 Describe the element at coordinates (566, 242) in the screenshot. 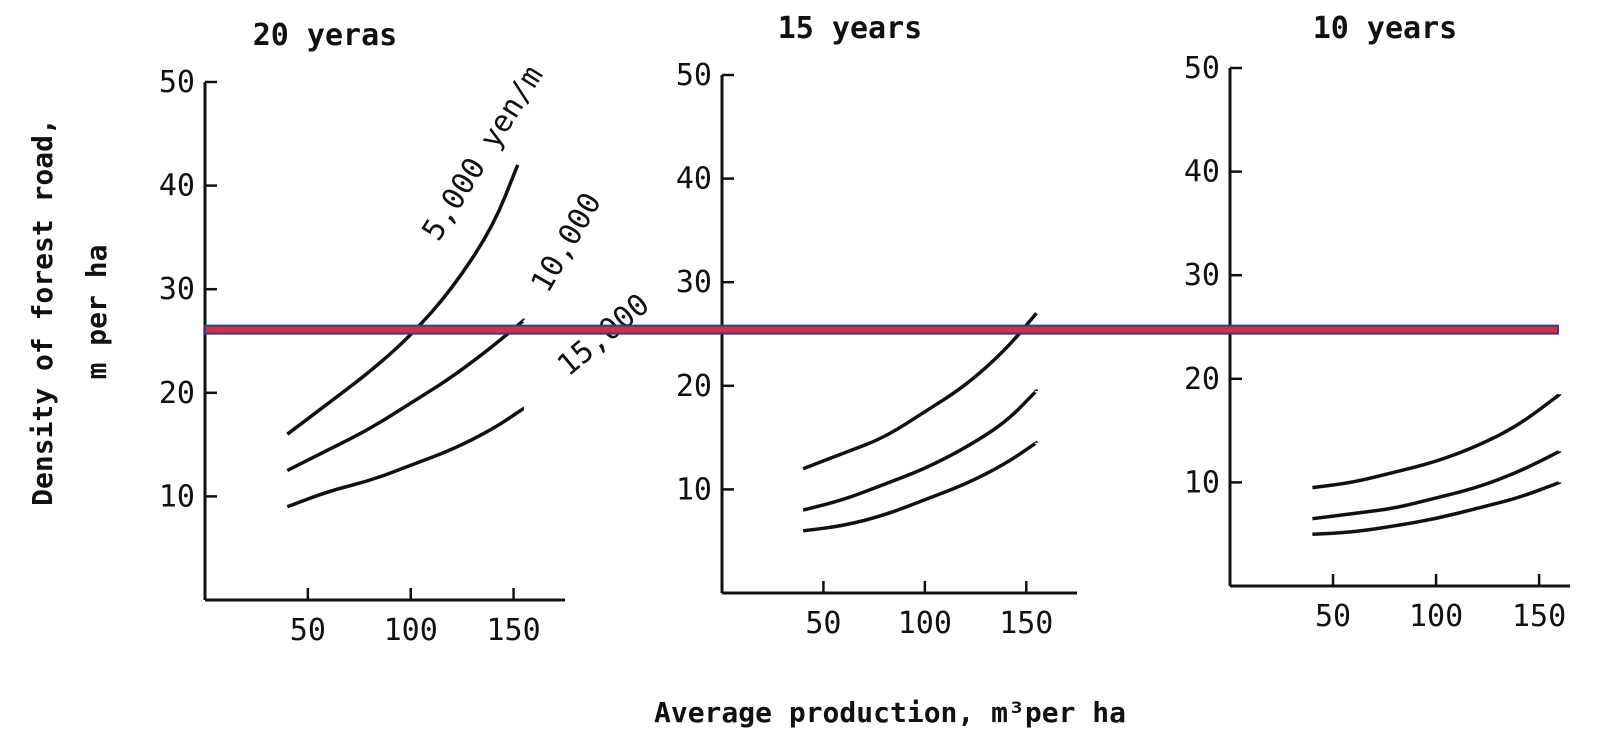

I see `curve-label-2: 10,000` at that location.